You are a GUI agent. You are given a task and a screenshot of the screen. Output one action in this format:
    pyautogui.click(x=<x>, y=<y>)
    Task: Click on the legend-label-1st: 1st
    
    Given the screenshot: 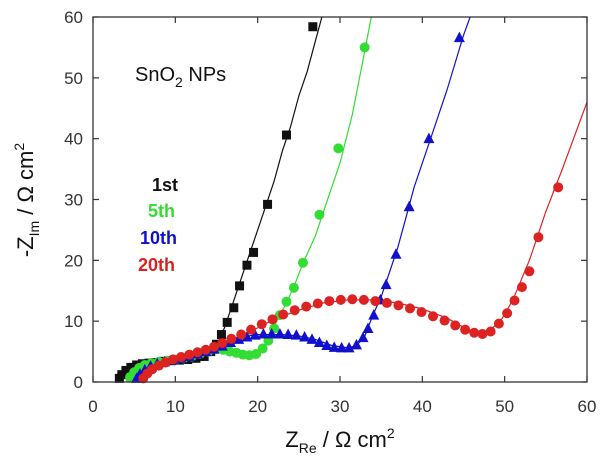 What is the action you would take?
    pyautogui.click(x=165, y=185)
    